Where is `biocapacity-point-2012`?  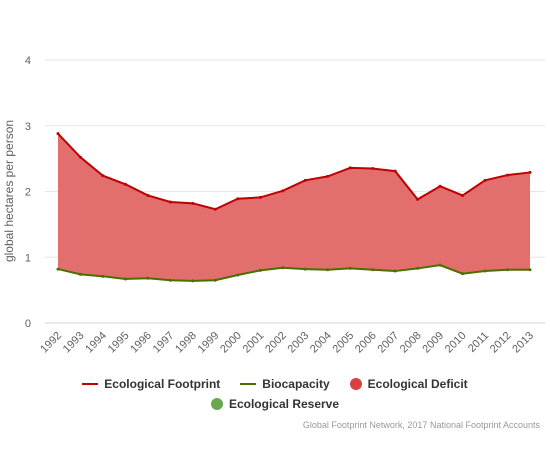
biocapacity-point-2012 is located at coordinates (508, 270).